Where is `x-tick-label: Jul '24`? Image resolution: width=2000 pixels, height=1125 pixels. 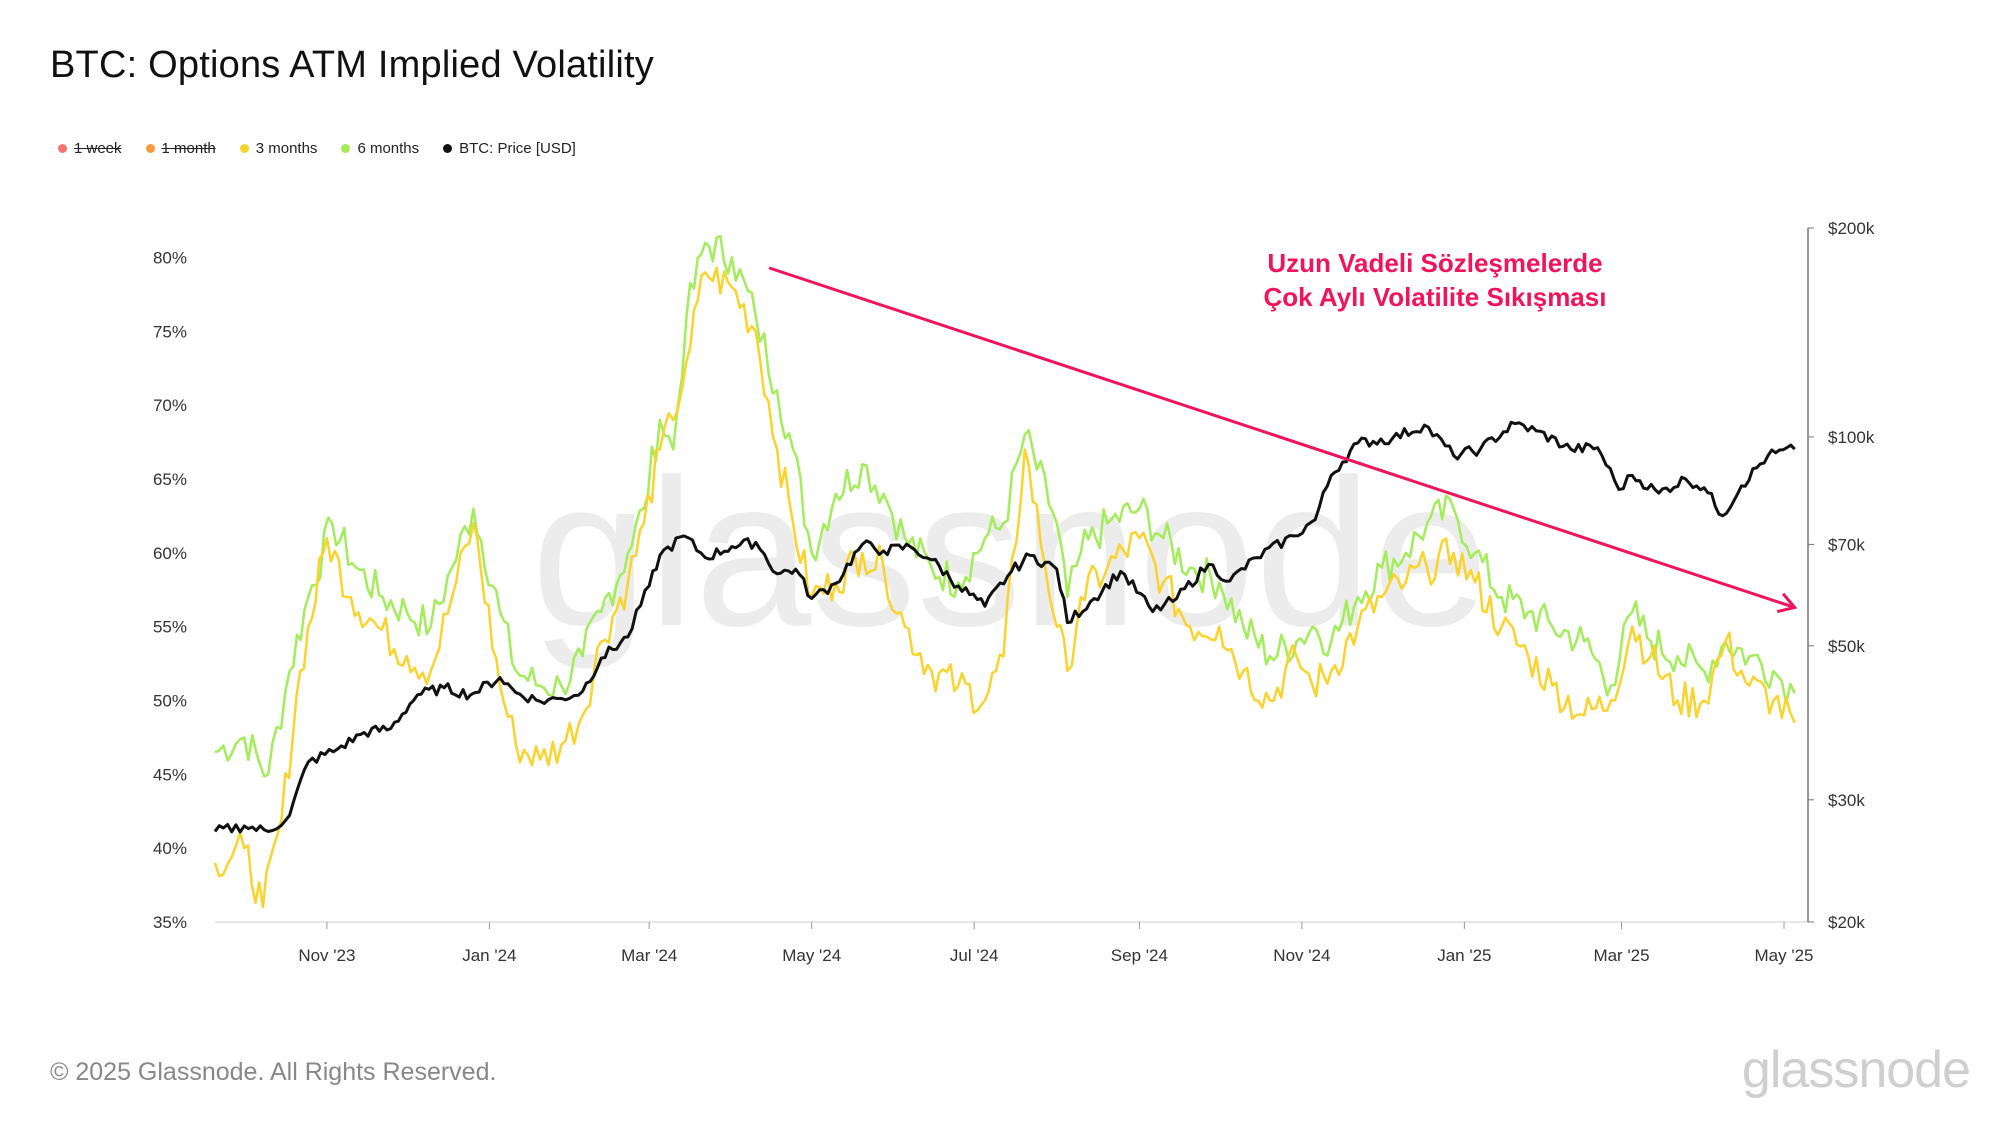 x-tick-label: Jul '24 is located at coordinates (974, 955).